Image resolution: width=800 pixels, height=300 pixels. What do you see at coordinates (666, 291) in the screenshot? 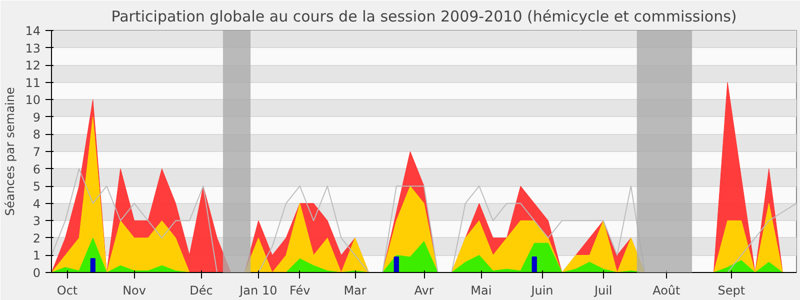
I see `x-tick-label: Août` at bounding box center [666, 291].